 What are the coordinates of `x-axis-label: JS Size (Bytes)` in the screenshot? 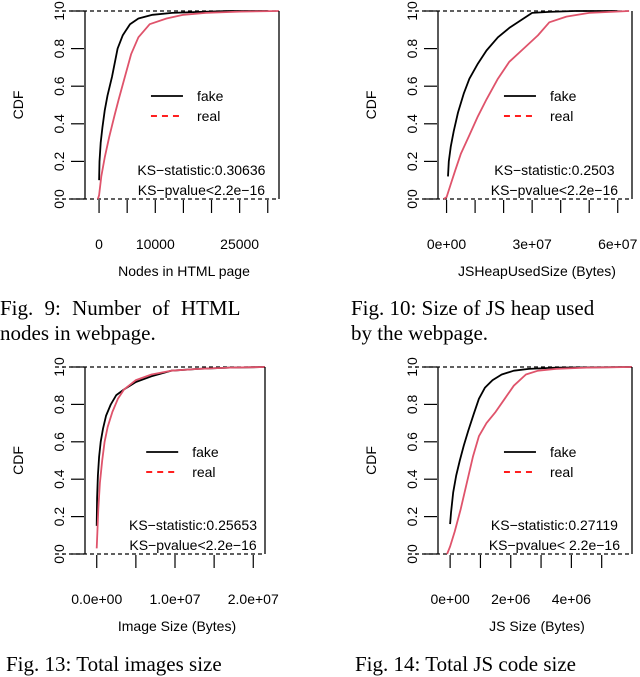 It's located at (537, 626).